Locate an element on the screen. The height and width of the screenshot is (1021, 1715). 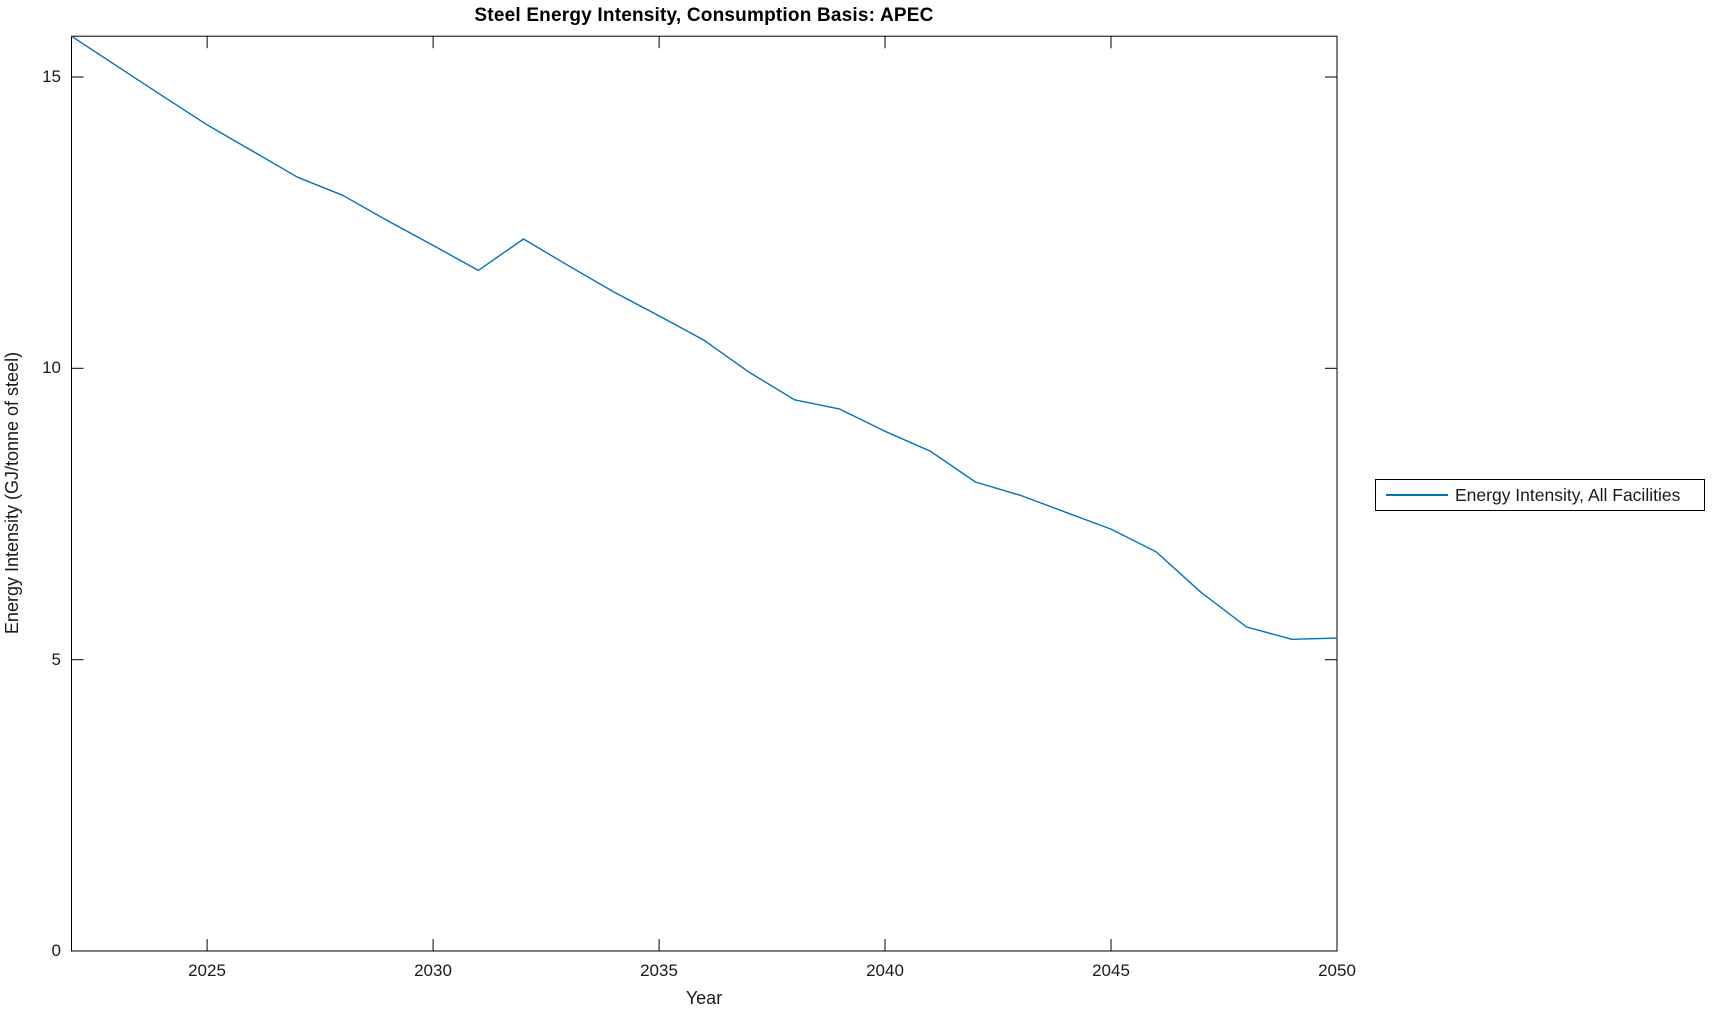
legend: Energy Intensity, All Facilities is located at coordinates (1540, 495).